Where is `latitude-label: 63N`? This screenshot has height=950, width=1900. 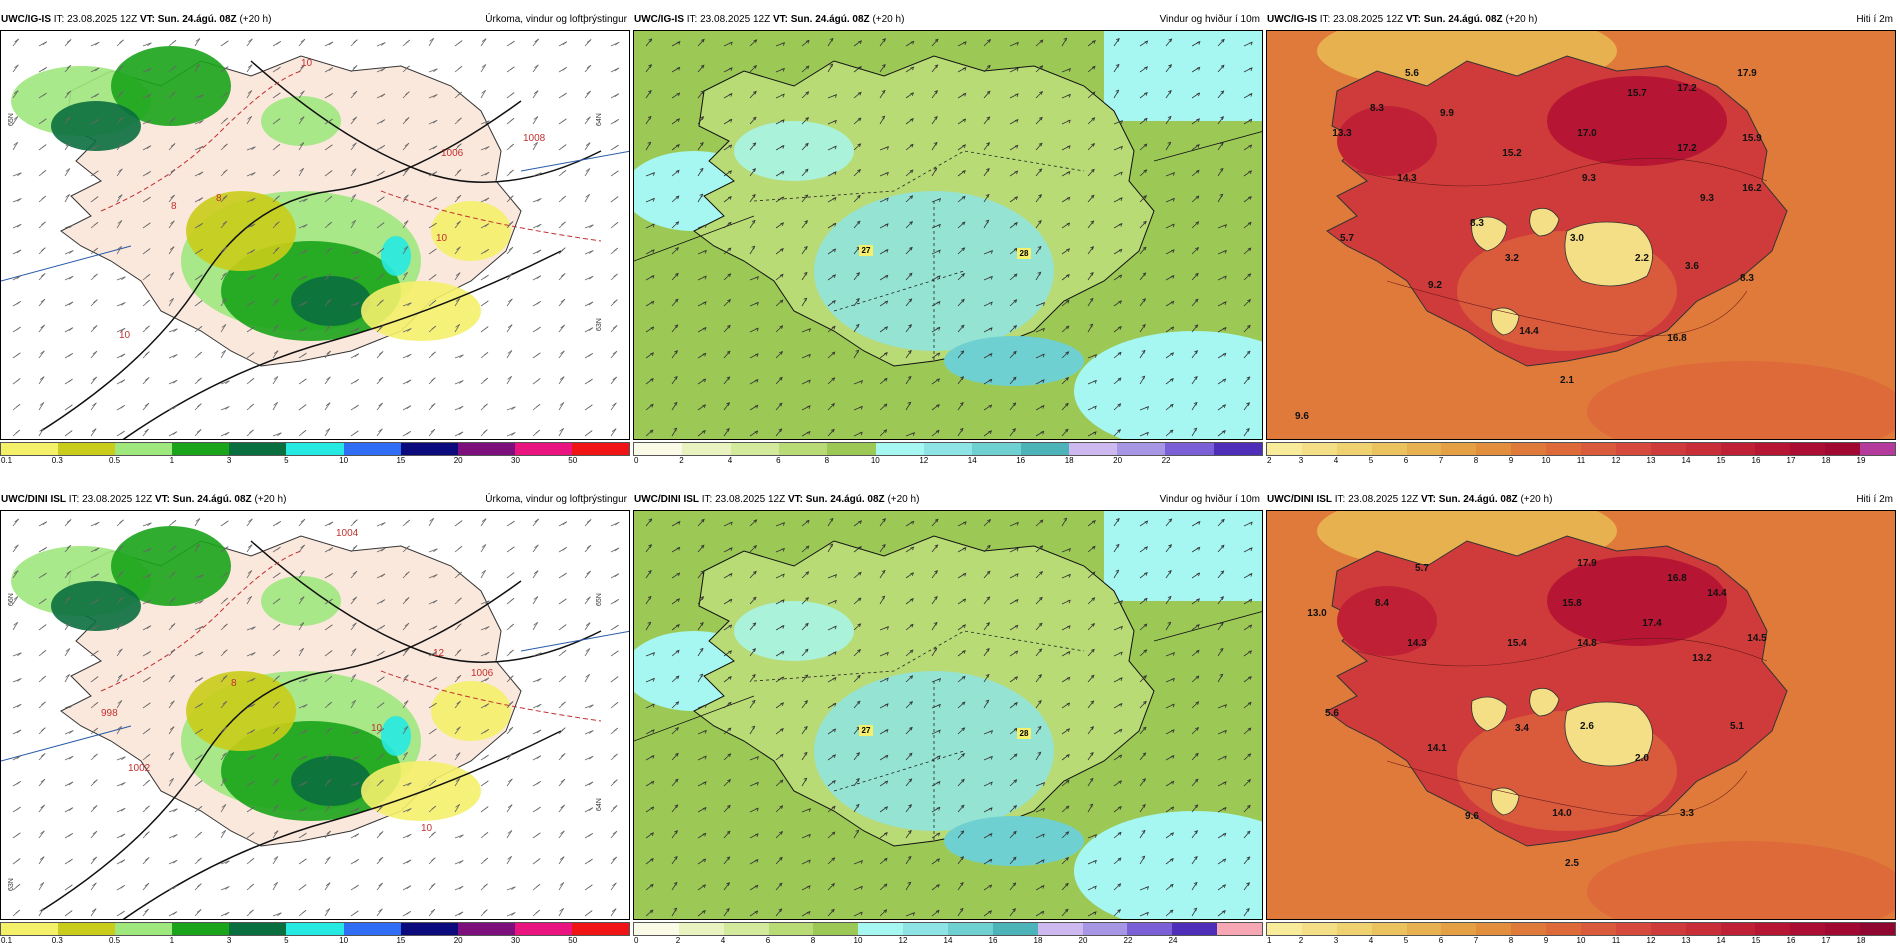 latitude-label: 63N is located at coordinates (11, 884).